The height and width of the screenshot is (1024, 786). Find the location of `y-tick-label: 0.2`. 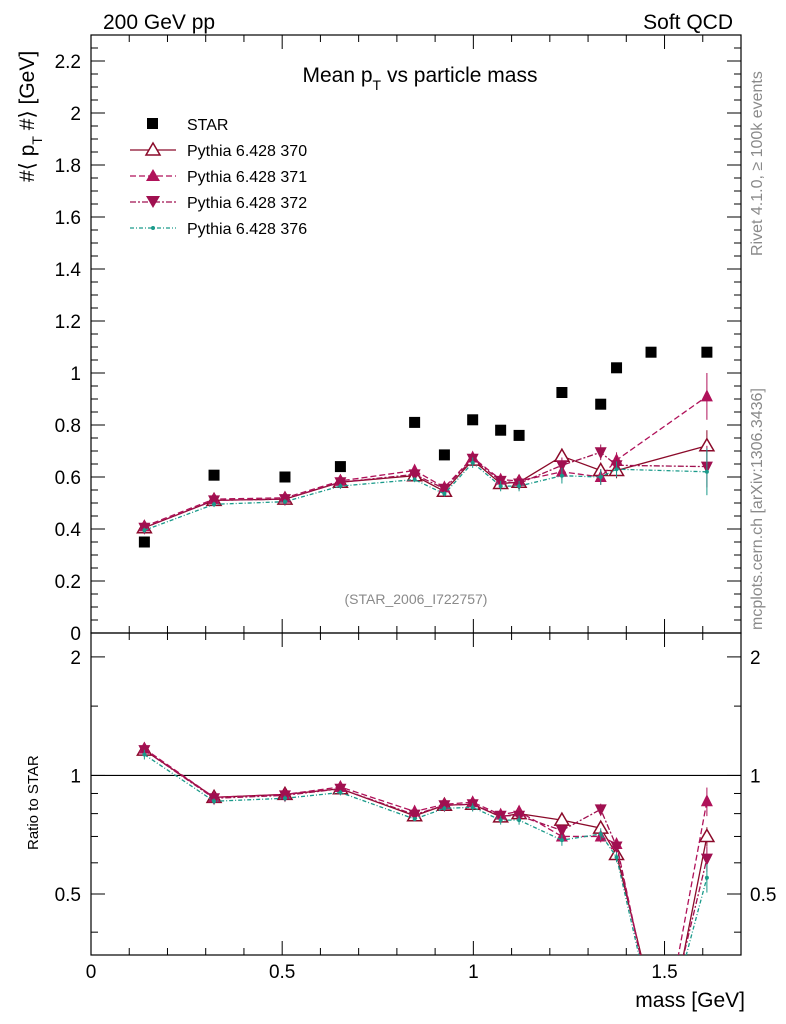

y-tick-label: 0.2 is located at coordinates (68, 582).